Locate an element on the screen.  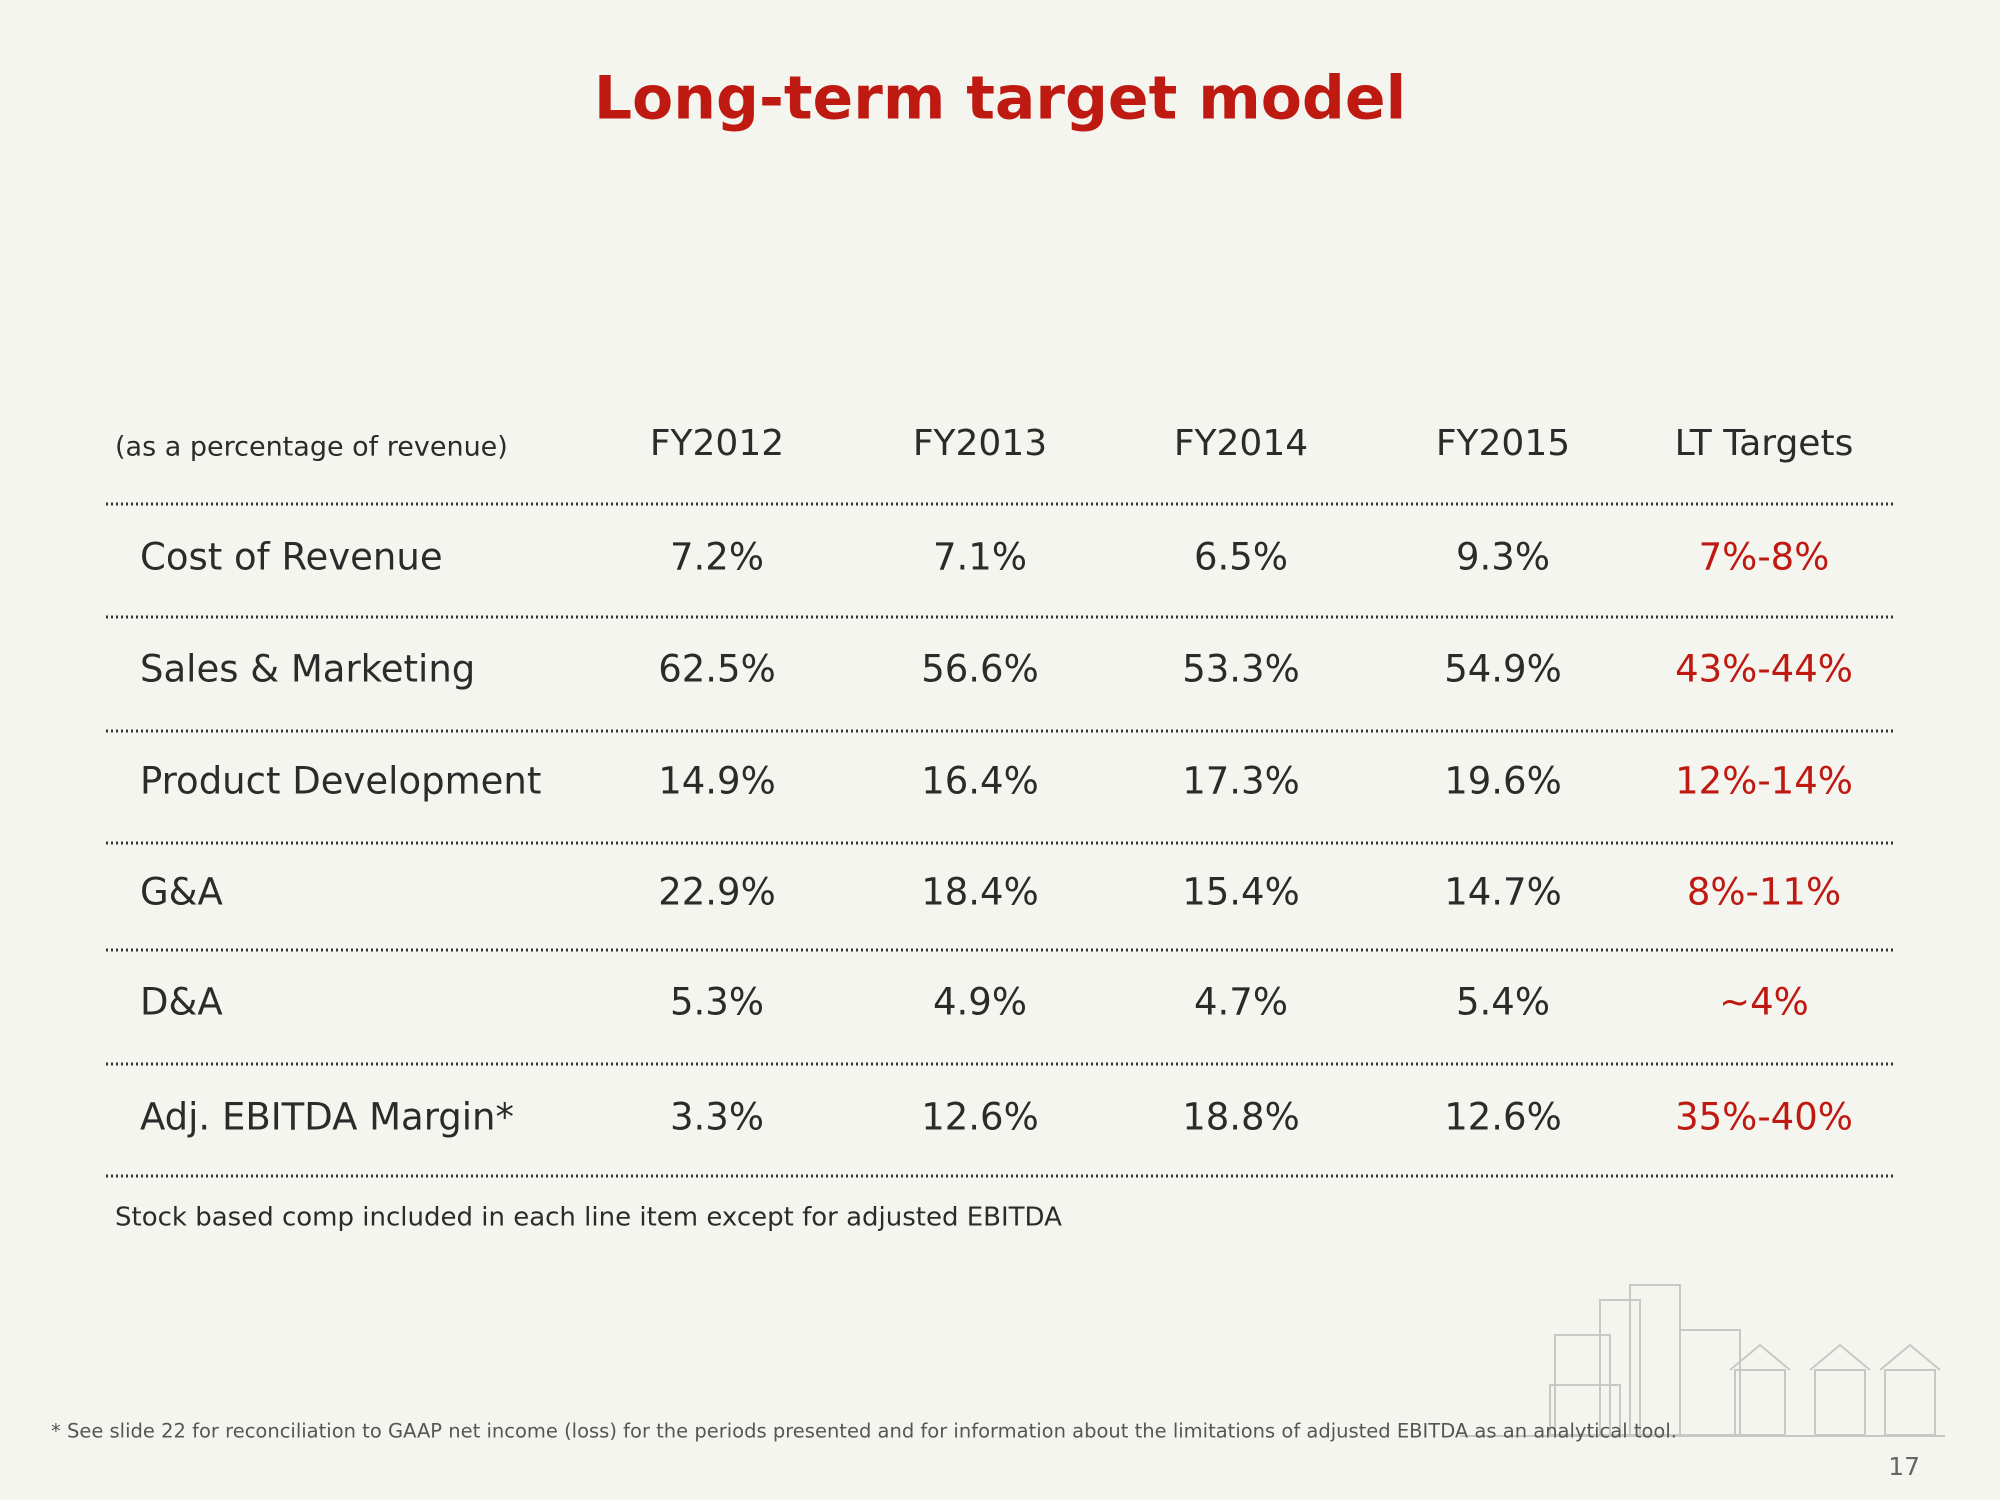
target-cell: 7%-8% is located at coordinates (1764, 557).